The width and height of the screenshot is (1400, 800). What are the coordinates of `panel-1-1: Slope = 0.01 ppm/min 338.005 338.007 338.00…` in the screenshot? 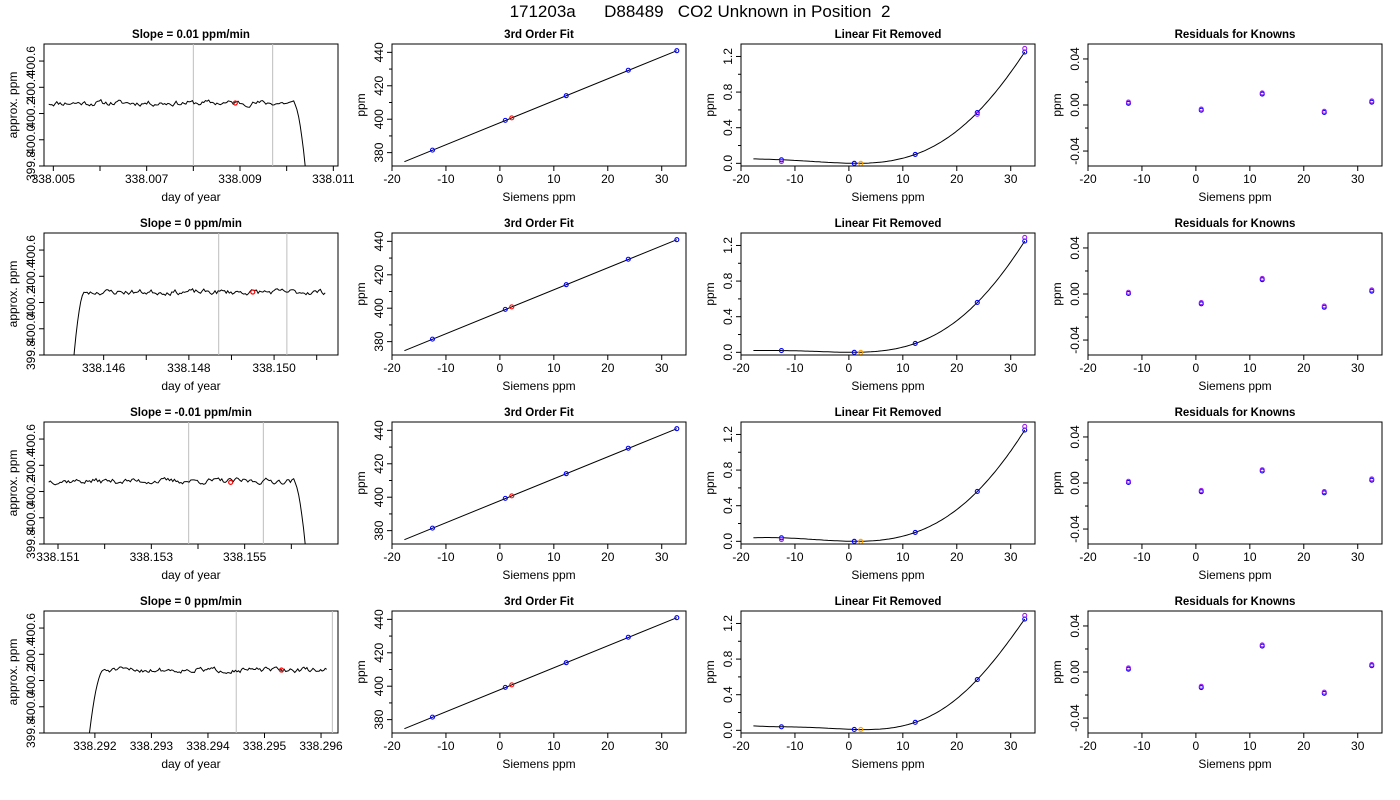 It's located at (180, 116).